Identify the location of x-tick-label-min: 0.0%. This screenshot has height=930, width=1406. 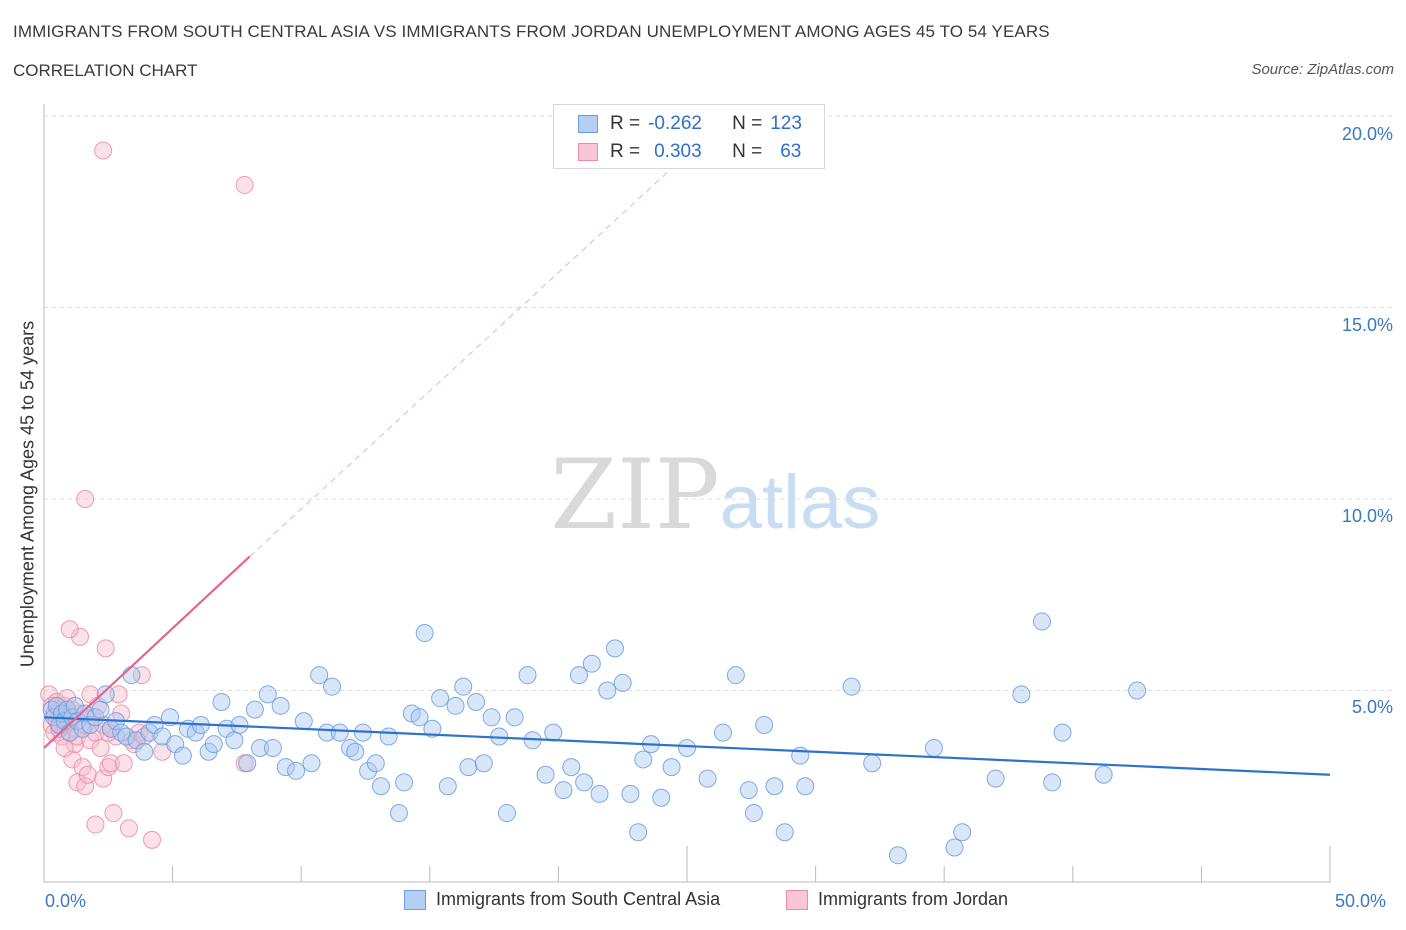
(66, 901).